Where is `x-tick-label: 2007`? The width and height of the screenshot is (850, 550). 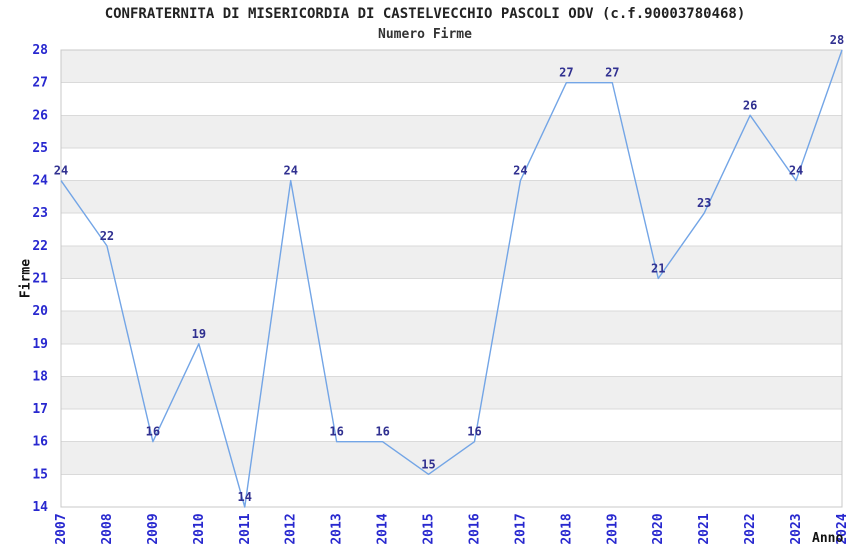 x-tick-label: 2007 is located at coordinates (61, 528).